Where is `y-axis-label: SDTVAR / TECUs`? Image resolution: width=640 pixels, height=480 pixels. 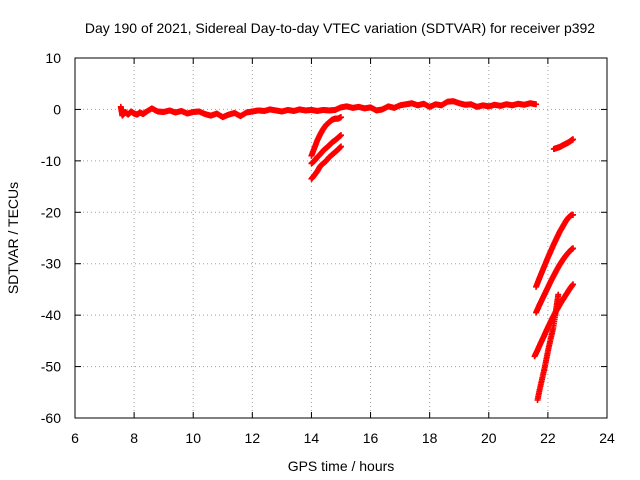 y-axis-label: SDTVAR / TECUs is located at coordinates (13, 238).